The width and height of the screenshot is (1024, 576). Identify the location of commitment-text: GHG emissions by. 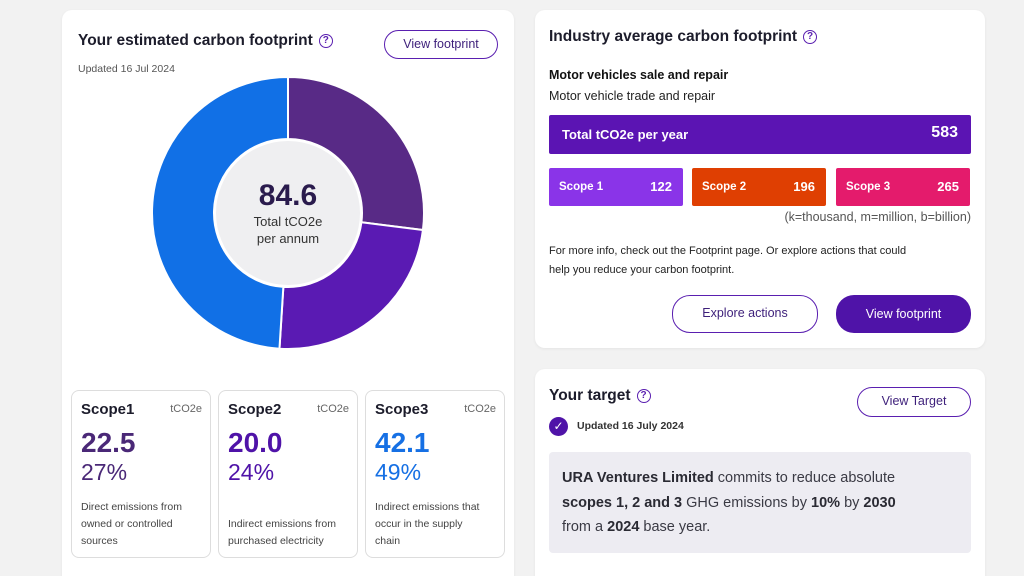
(747, 502).